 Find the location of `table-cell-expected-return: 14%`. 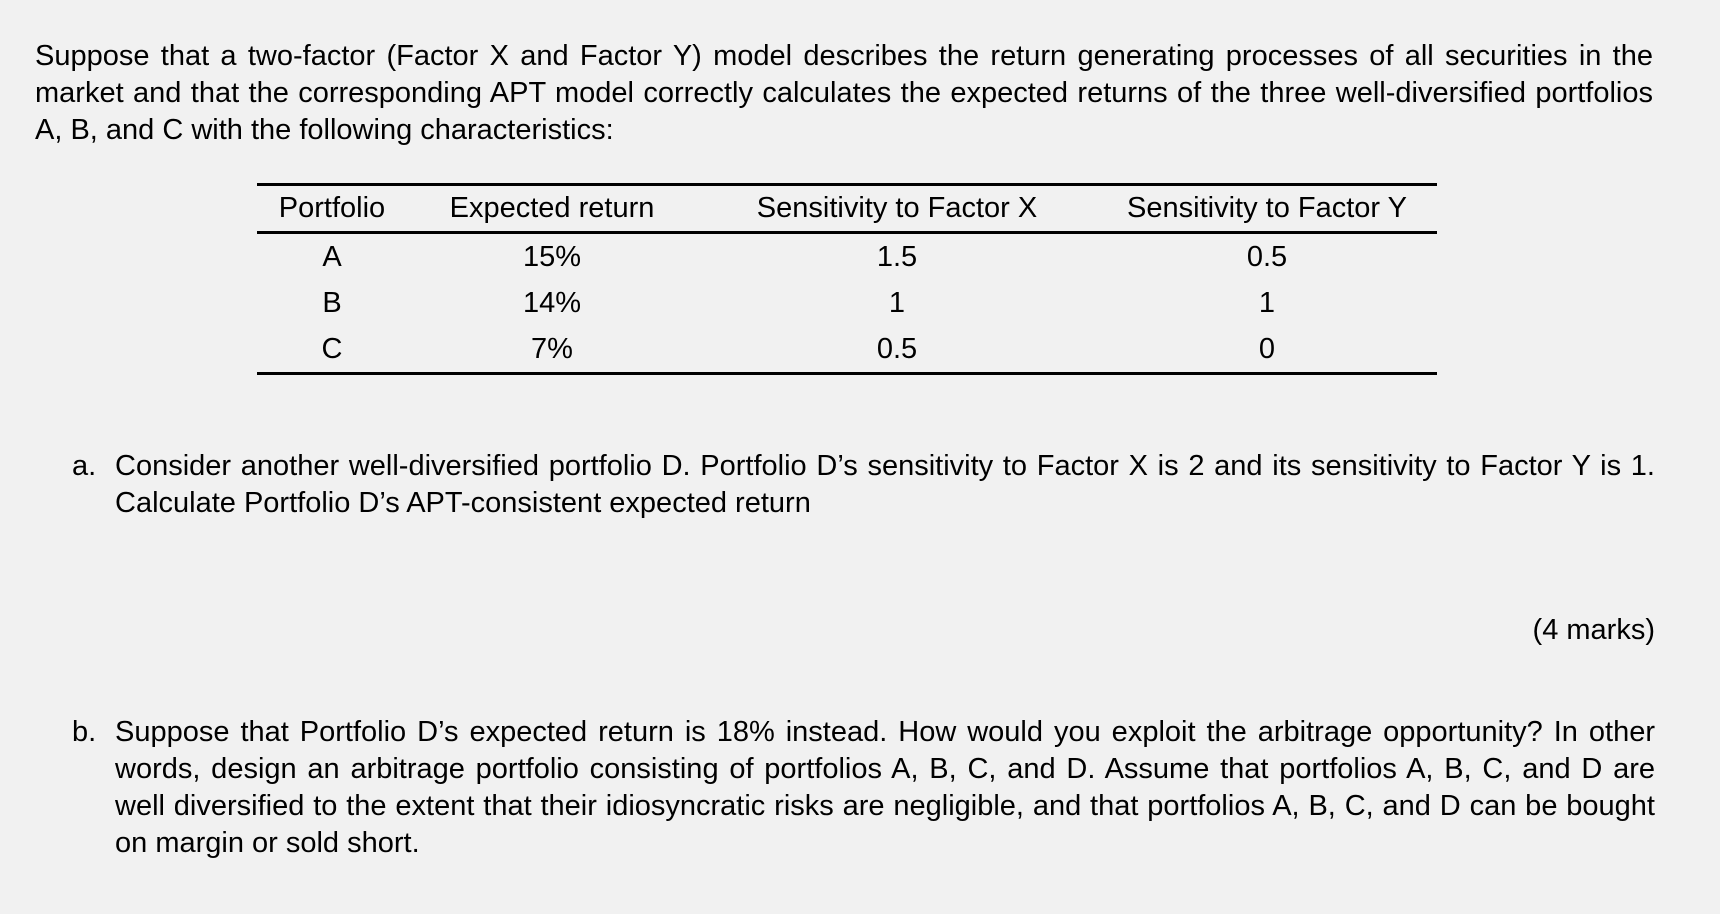

table-cell-expected-return: 14% is located at coordinates (552, 302).